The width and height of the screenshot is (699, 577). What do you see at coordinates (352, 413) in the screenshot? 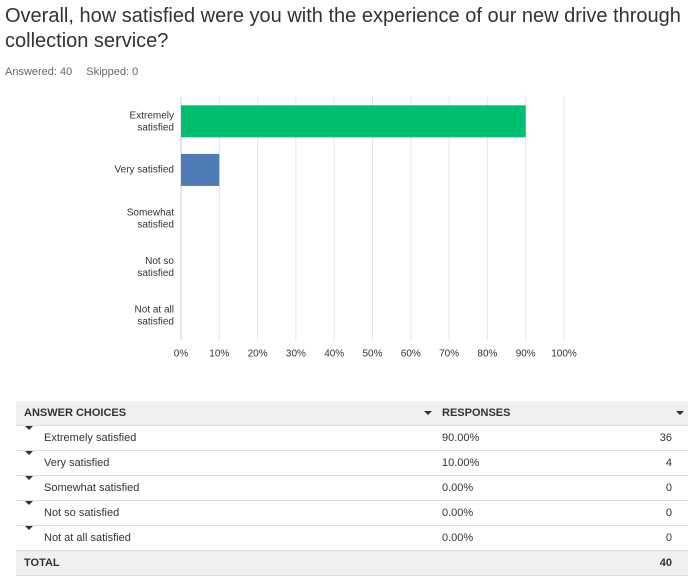
I see `header-row: ANSWER CHOICES RESPONSES` at bounding box center [352, 413].